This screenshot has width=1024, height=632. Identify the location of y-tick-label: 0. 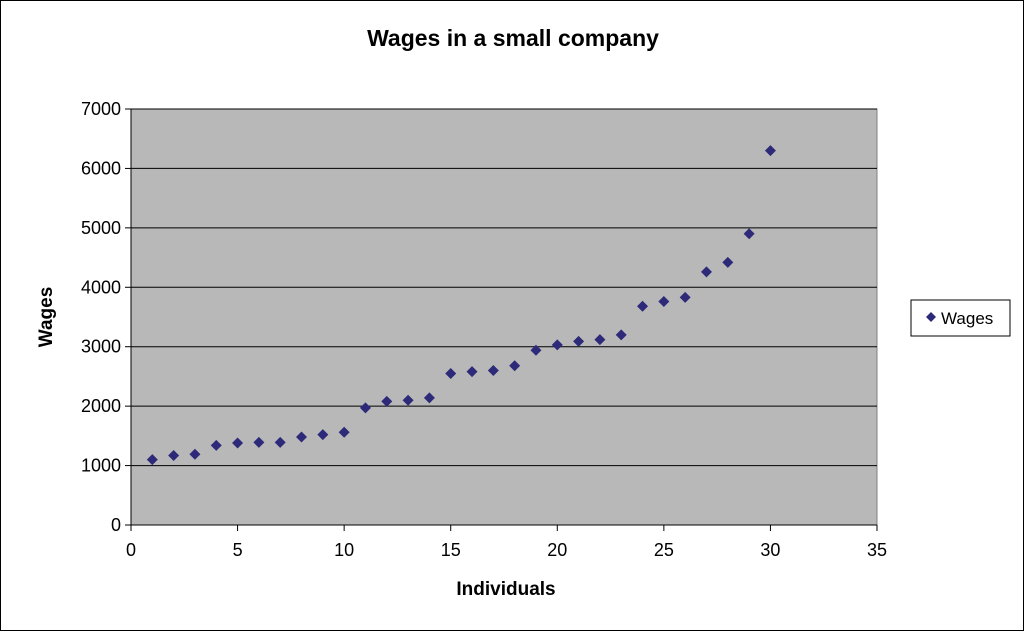
(116, 525).